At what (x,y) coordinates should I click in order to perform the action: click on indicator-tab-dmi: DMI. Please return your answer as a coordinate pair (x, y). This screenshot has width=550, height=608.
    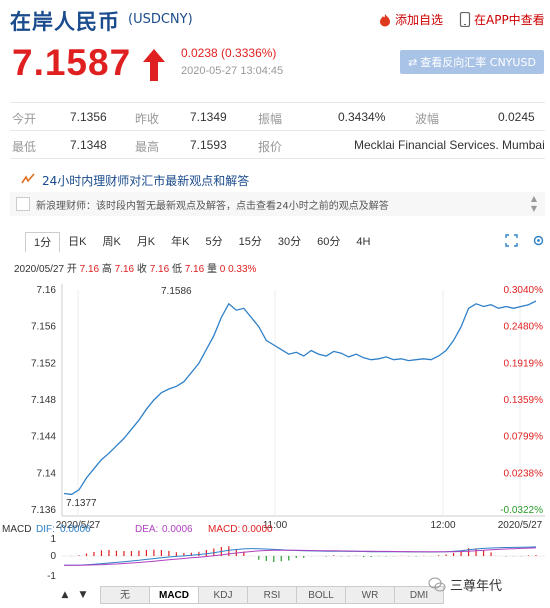
    Looking at the image, I should click on (419, 595).